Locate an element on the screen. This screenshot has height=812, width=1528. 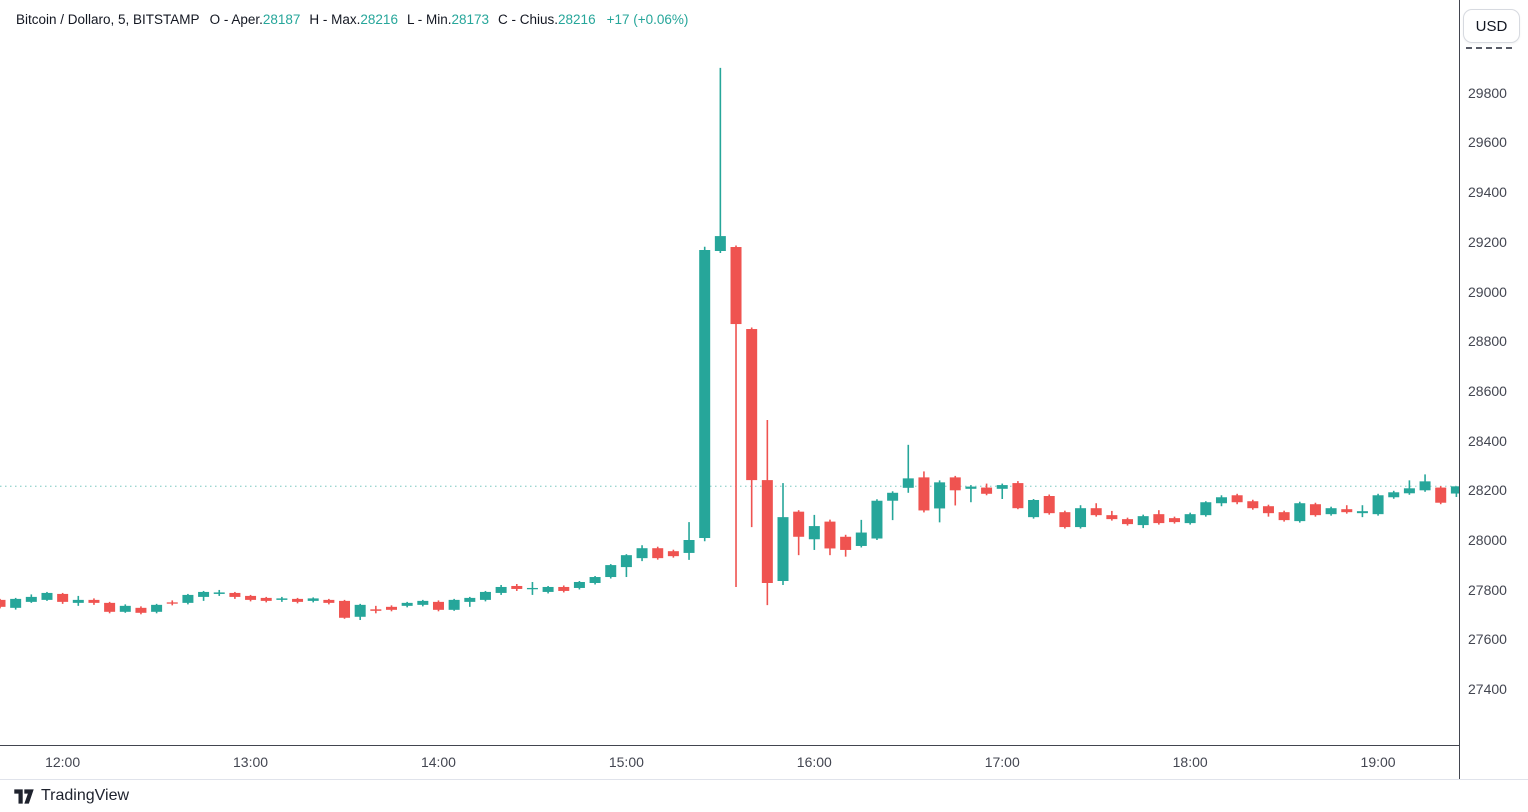
candle-18:25 is located at coordinates (1268, 510).